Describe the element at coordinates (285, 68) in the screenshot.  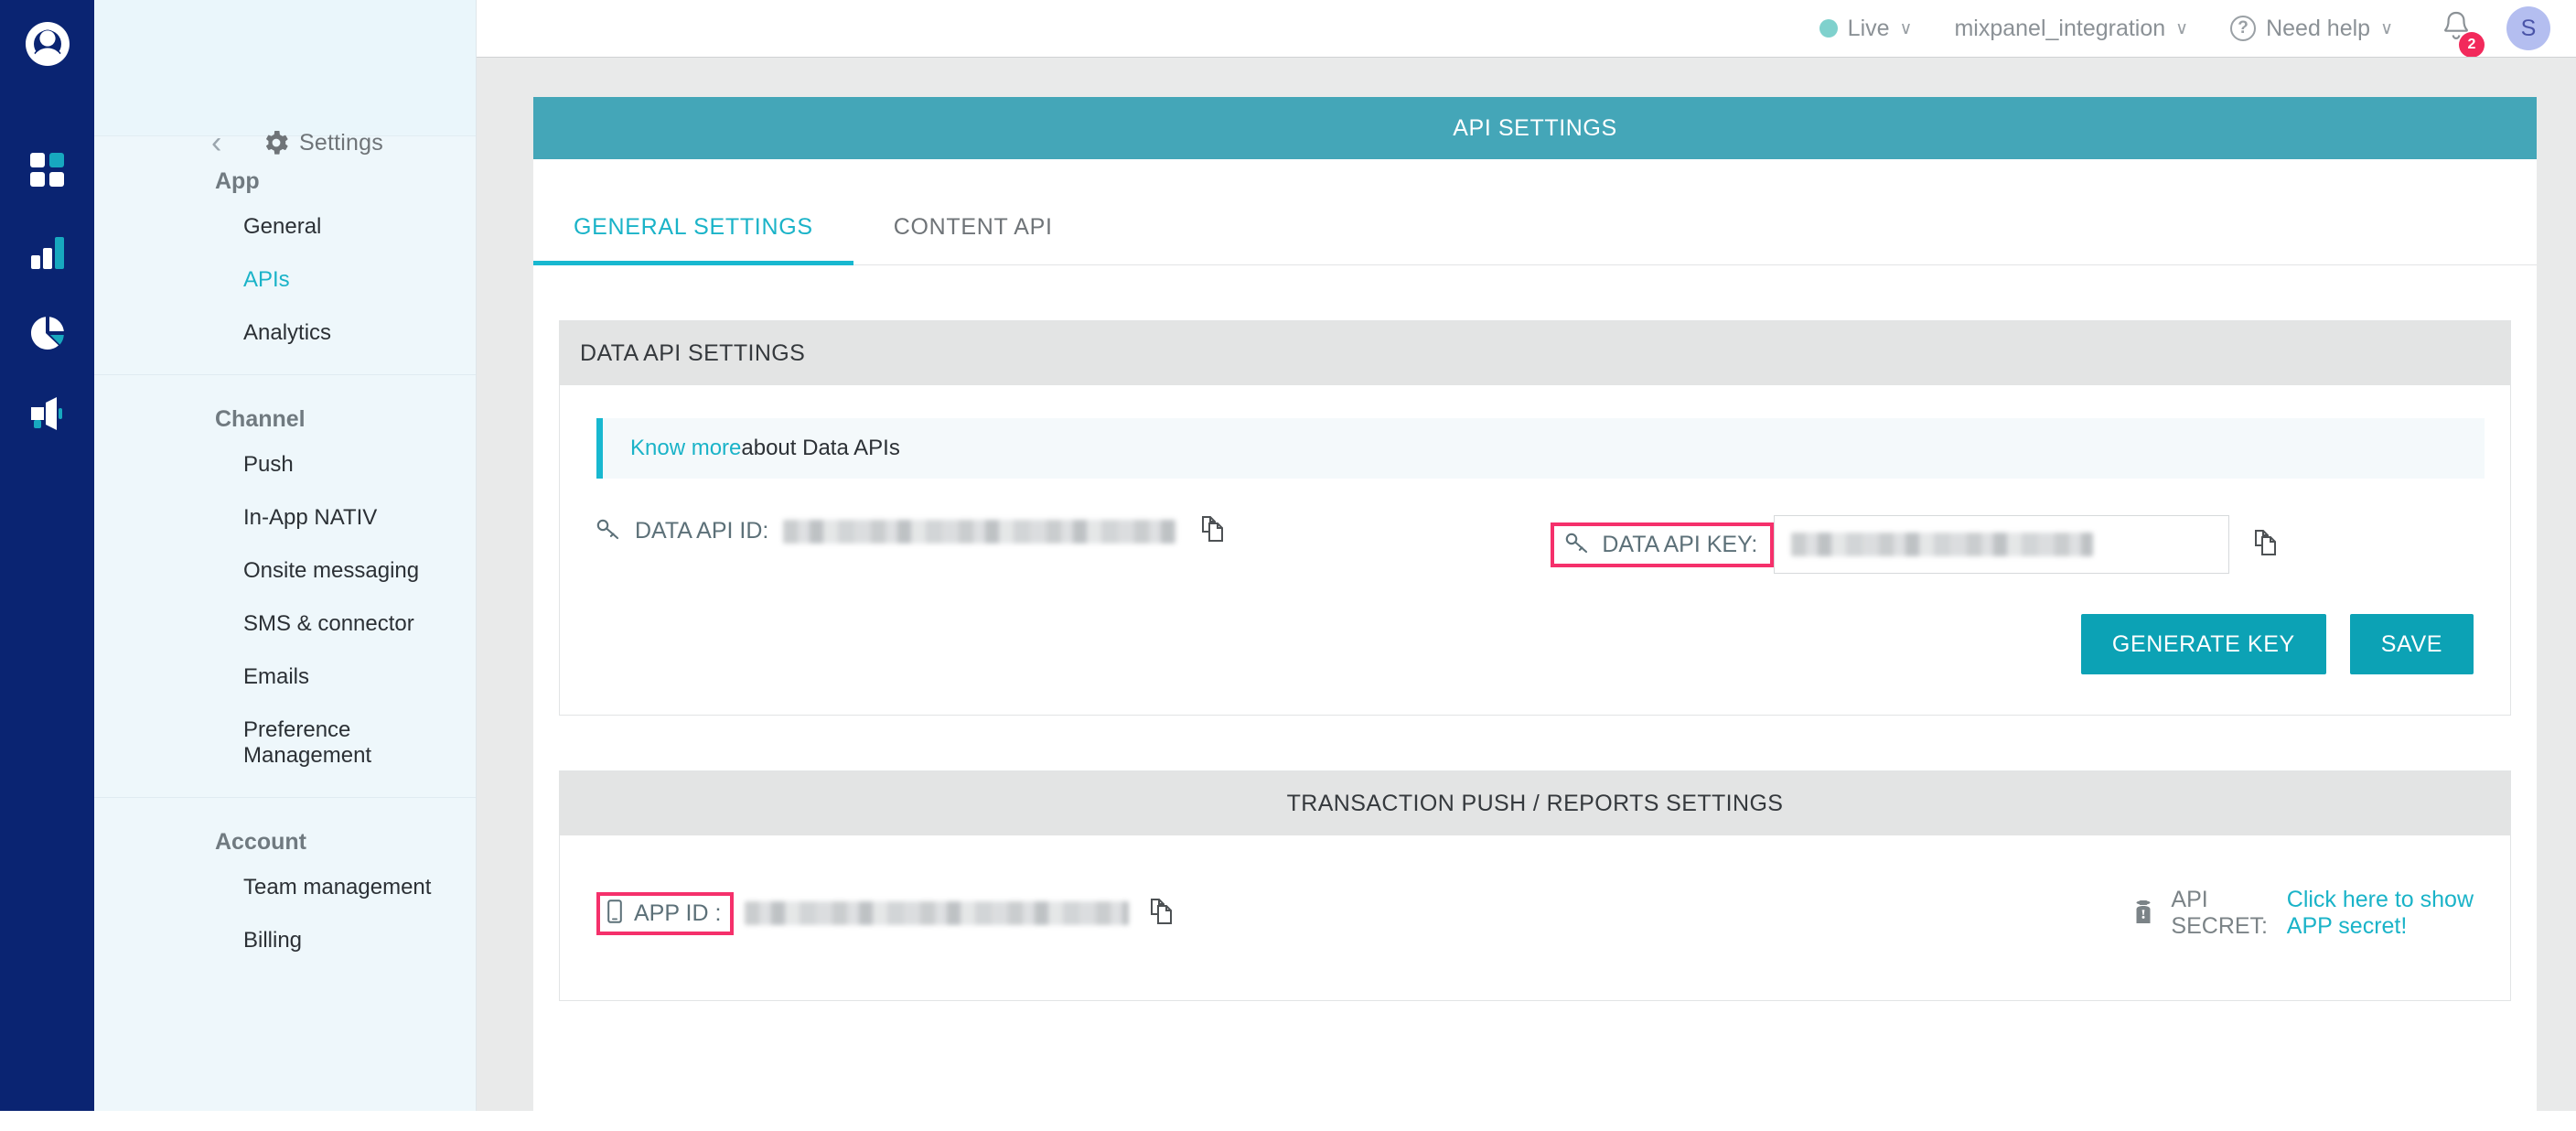
I see `settings-header` at that location.